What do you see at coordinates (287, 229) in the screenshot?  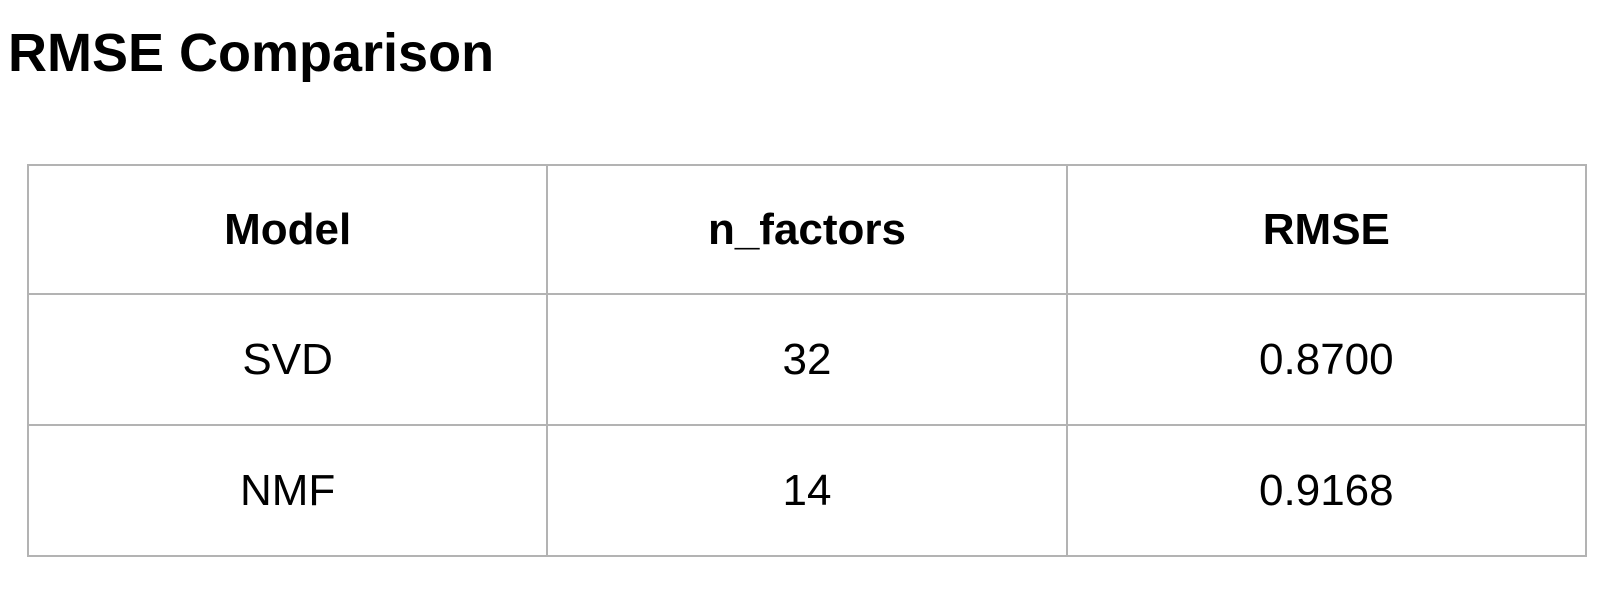 I see `column-header-model: Model` at bounding box center [287, 229].